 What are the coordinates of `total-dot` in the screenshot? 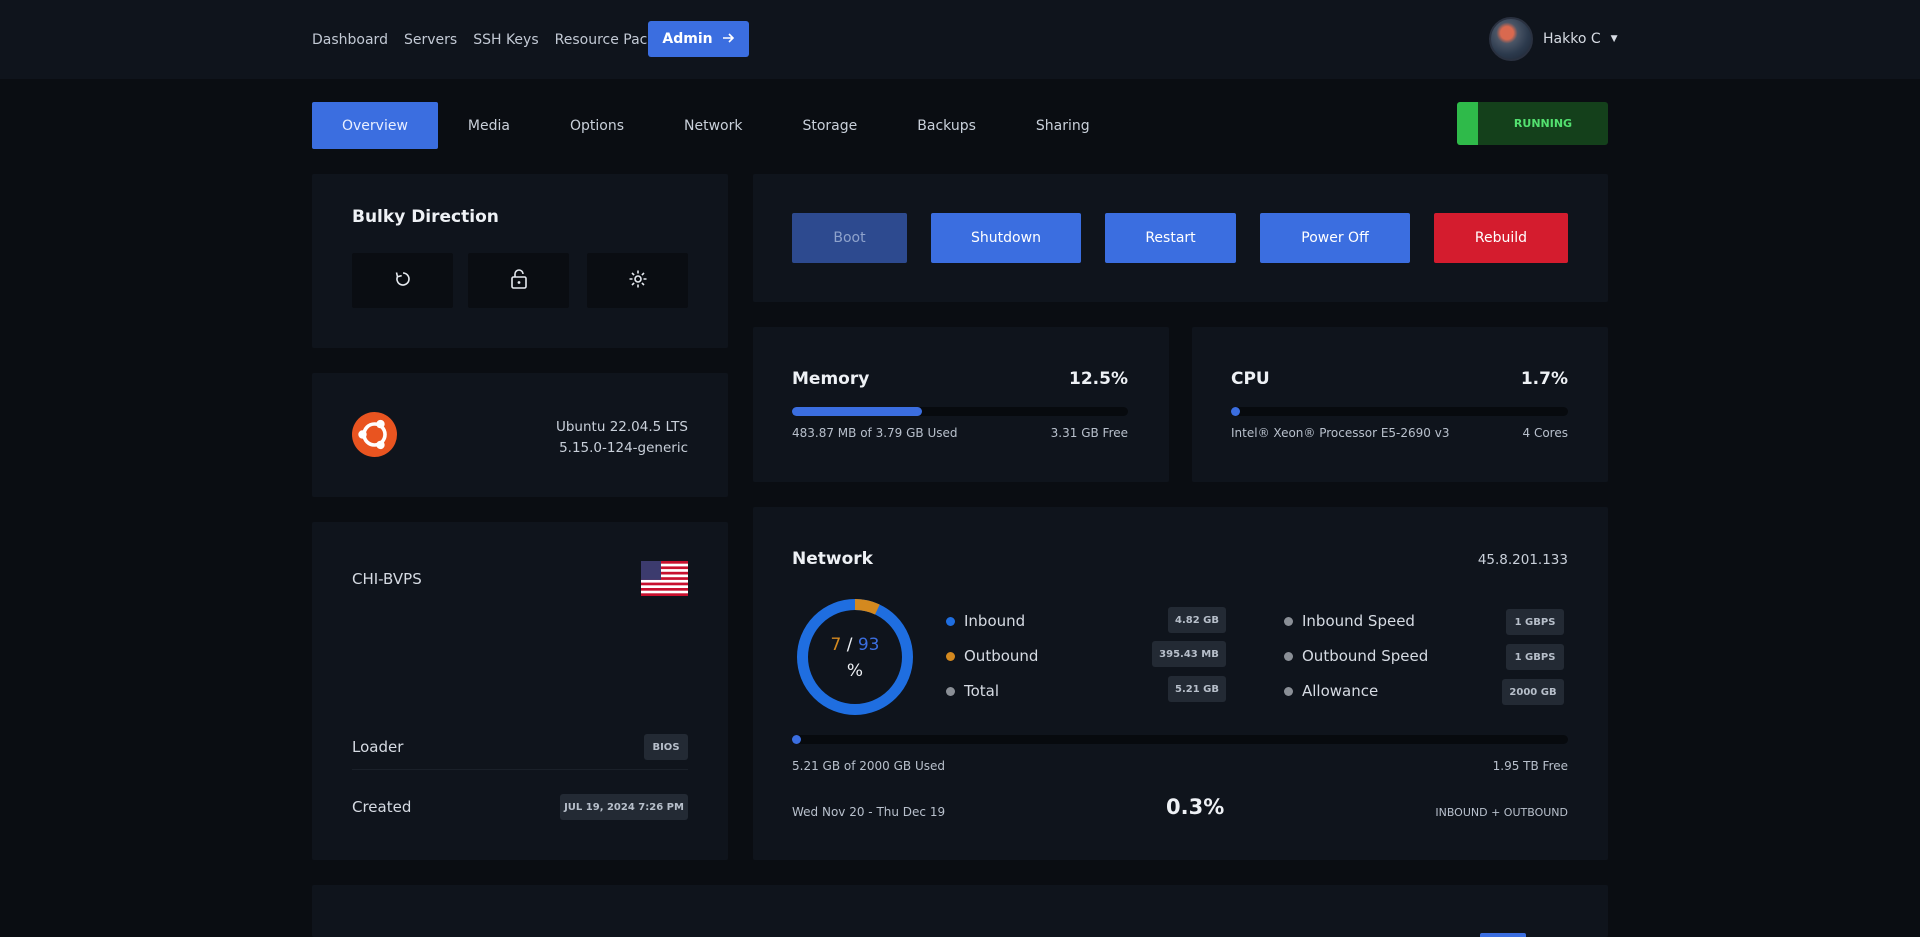 It's located at (950, 691).